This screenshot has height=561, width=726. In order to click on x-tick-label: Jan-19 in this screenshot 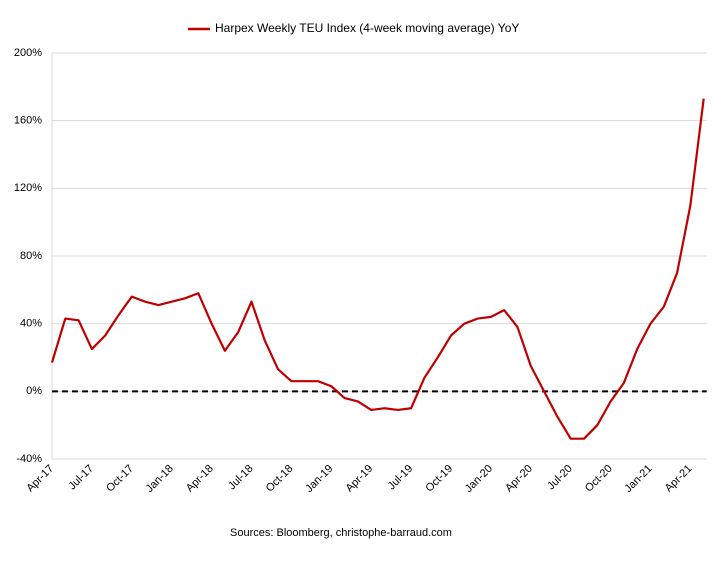, I will do `click(319, 479)`.